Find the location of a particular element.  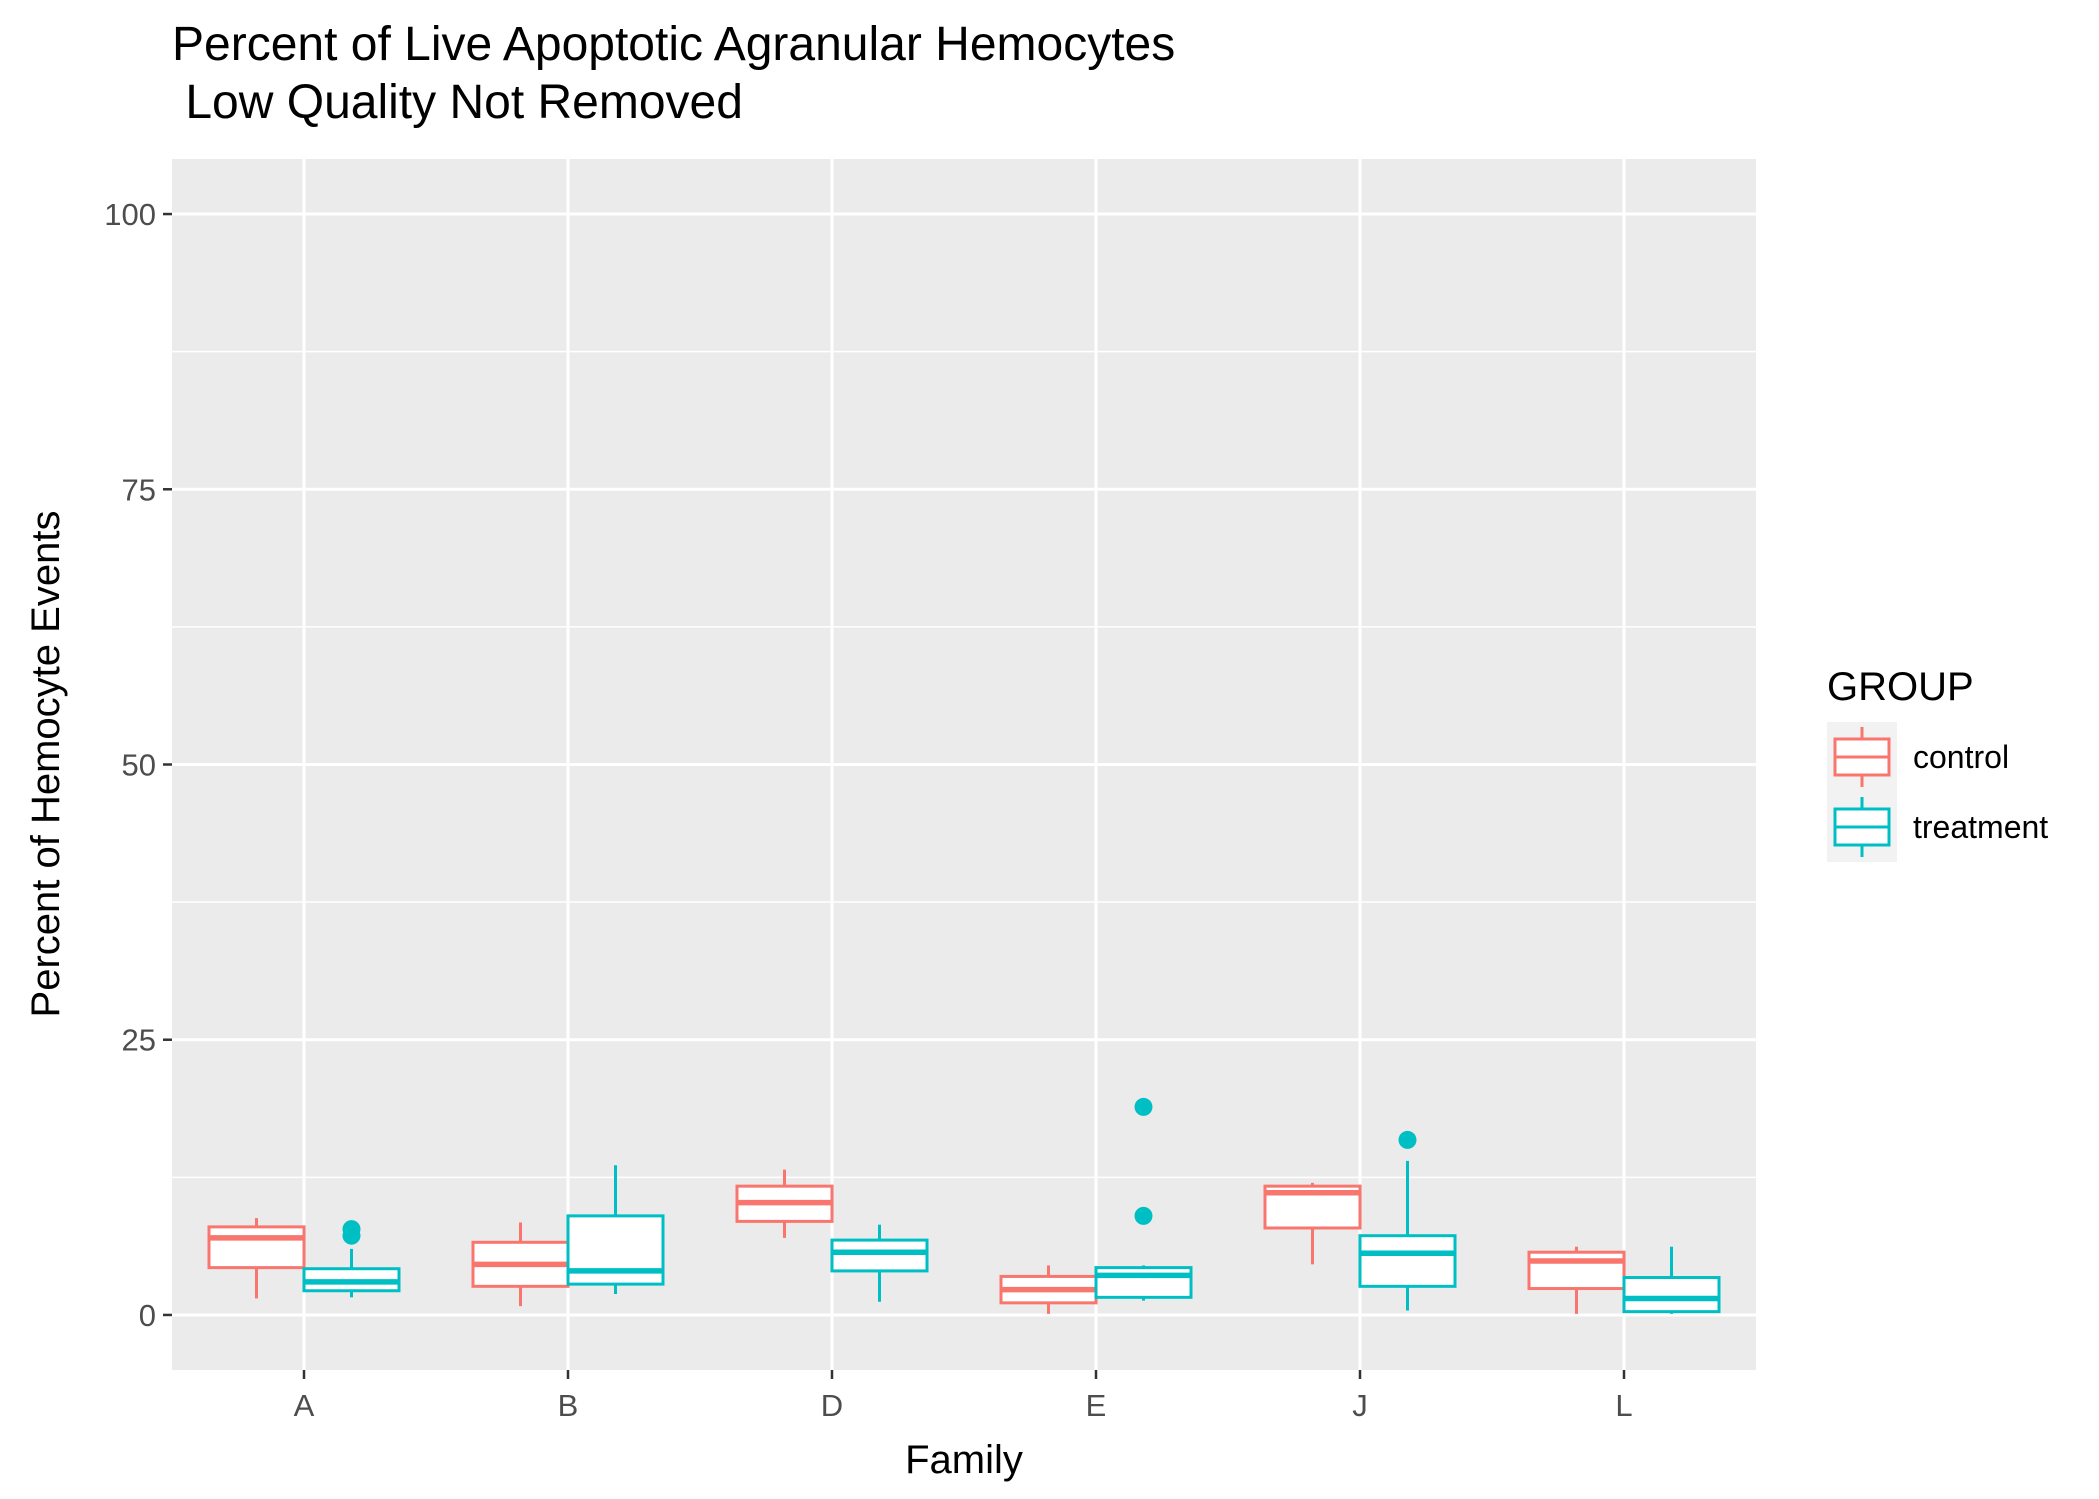

legend-title: GROUP is located at coordinates (1900, 687).